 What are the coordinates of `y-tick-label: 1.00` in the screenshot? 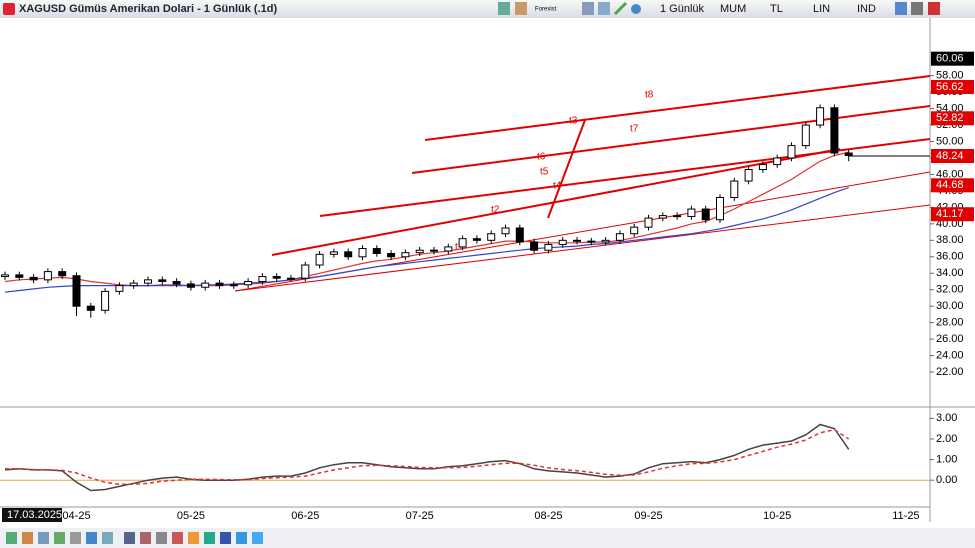 It's located at (946, 459).